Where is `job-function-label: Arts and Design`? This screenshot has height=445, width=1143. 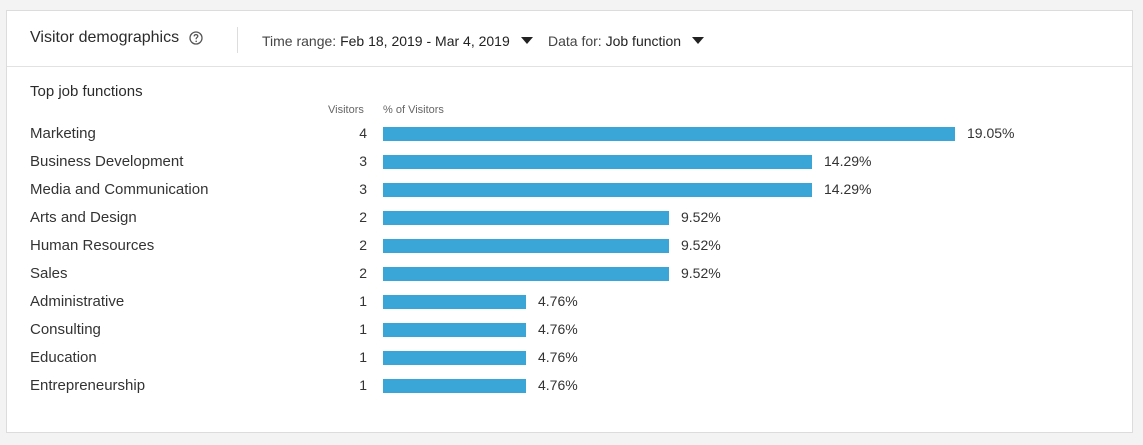
job-function-label: Arts and Design is located at coordinates (83, 217).